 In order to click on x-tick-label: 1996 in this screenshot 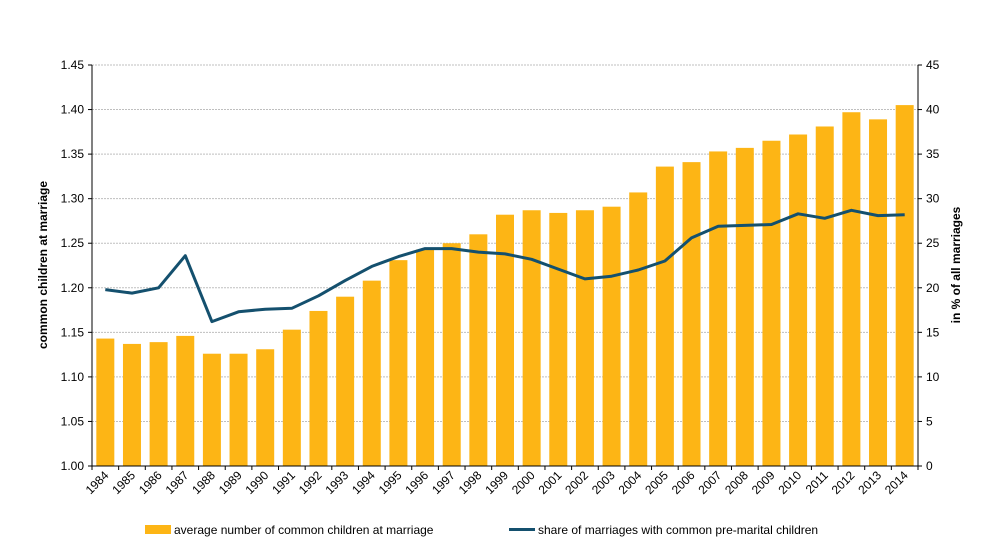, I will do `click(416, 482)`.